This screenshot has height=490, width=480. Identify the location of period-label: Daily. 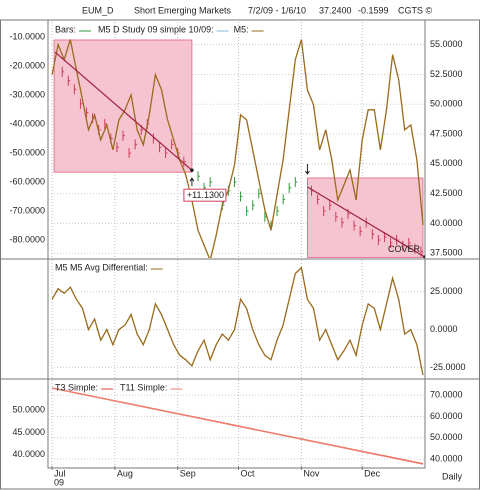
(452, 476).